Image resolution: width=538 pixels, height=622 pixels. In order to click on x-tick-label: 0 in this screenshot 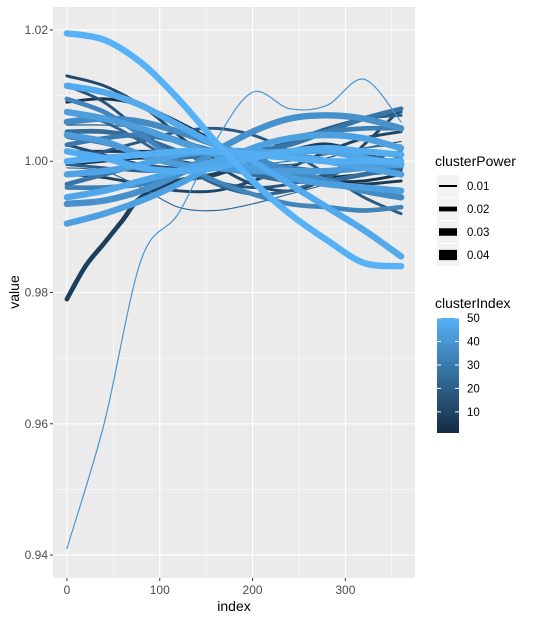, I will do `click(67, 590)`.